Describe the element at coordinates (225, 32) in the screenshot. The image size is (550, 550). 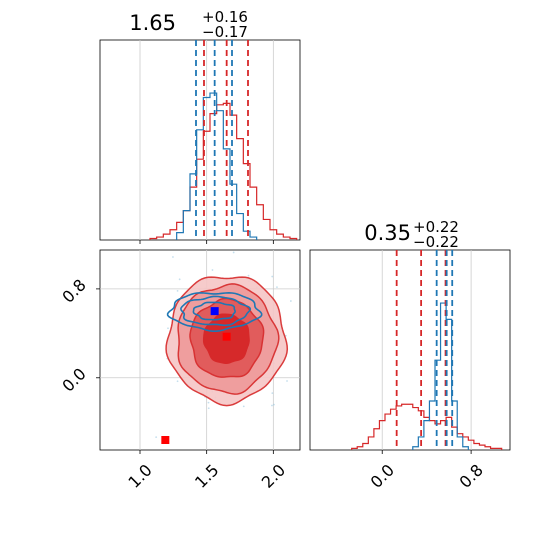
I see `title-minus: −0.17` at that location.